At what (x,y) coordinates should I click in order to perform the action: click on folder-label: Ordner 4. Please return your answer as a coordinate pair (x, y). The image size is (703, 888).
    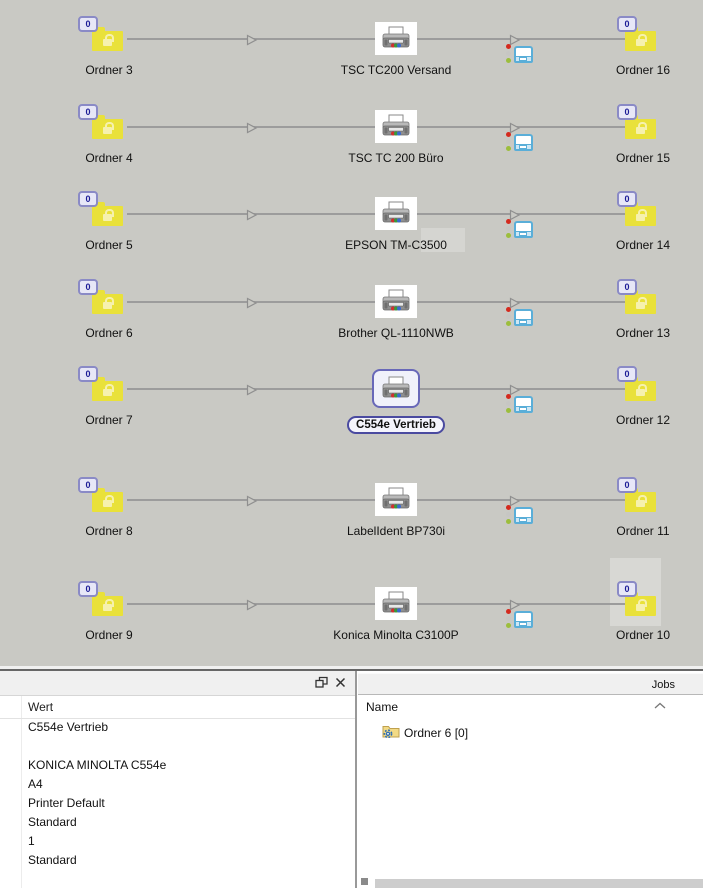
    Looking at the image, I should click on (109, 158).